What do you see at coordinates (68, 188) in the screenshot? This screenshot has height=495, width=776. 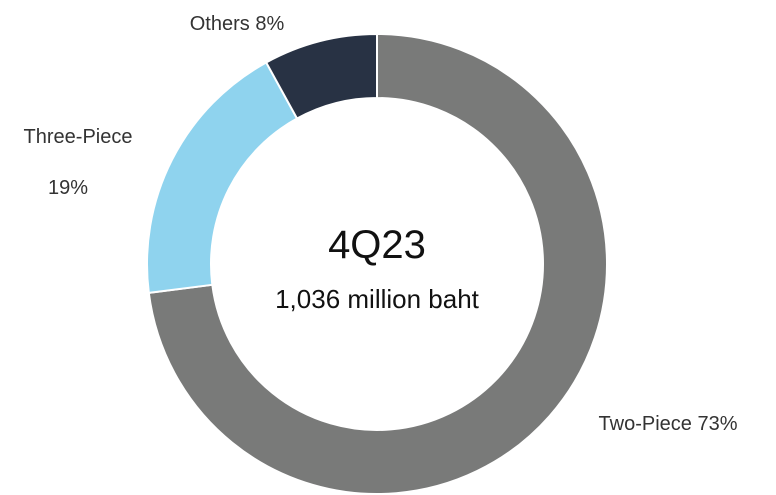 I see `label-three-piece-value: 19%` at bounding box center [68, 188].